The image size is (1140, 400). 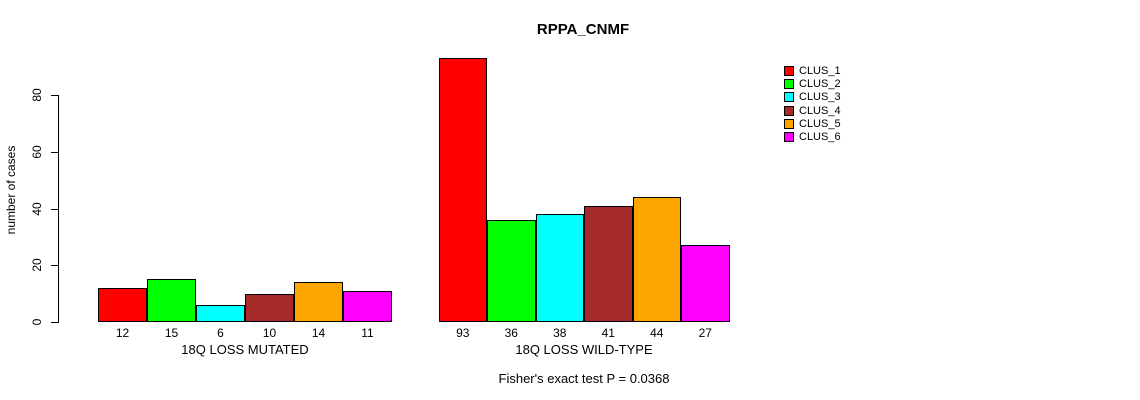 What do you see at coordinates (122, 333) in the screenshot?
I see `bar-value-label: 12` at bounding box center [122, 333].